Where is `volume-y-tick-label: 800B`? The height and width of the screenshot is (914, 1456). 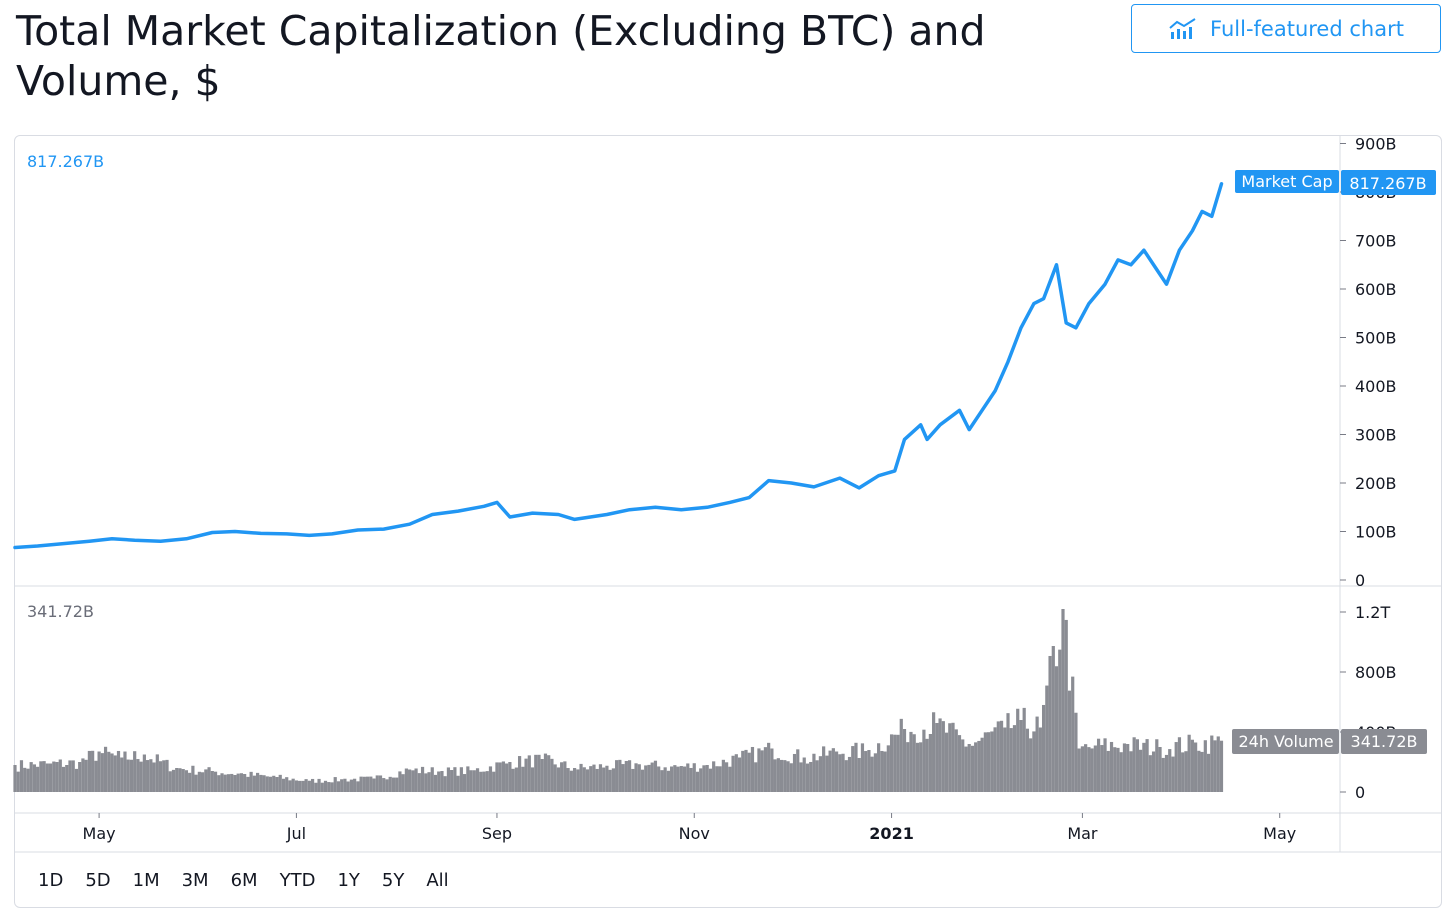
volume-y-tick-label: 800B is located at coordinates (1376, 672).